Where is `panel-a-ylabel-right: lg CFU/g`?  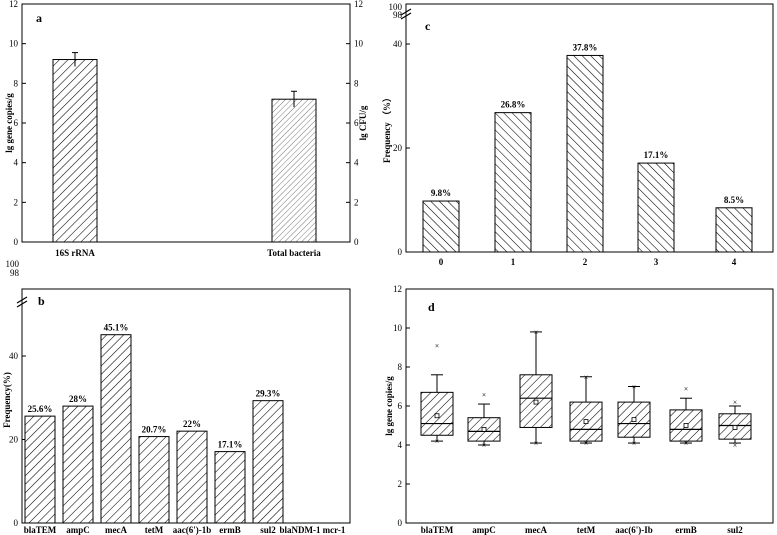
panel-a-ylabel-right: lg CFU/g is located at coordinates (363, 122).